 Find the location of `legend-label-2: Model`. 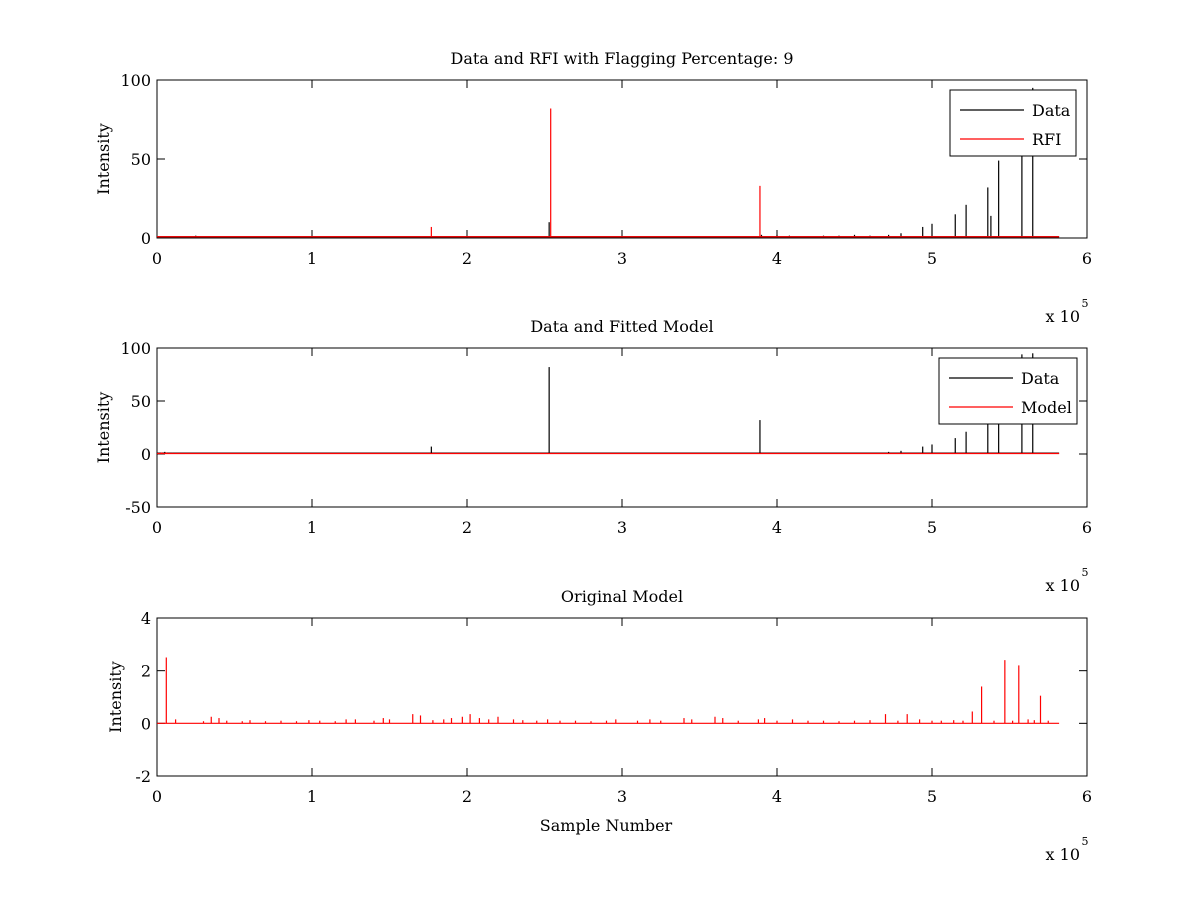

legend-label-2: Model is located at coordinates (1046, 407).